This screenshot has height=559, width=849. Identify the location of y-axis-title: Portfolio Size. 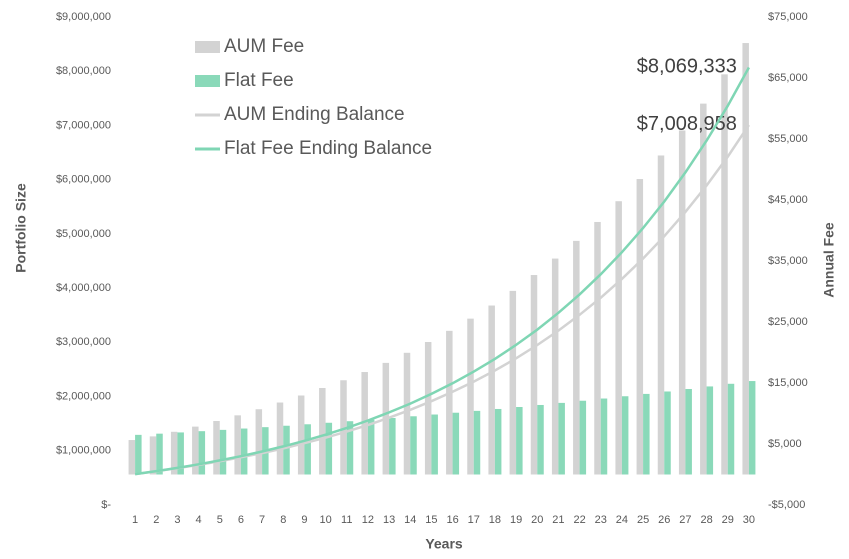
(21, 228).